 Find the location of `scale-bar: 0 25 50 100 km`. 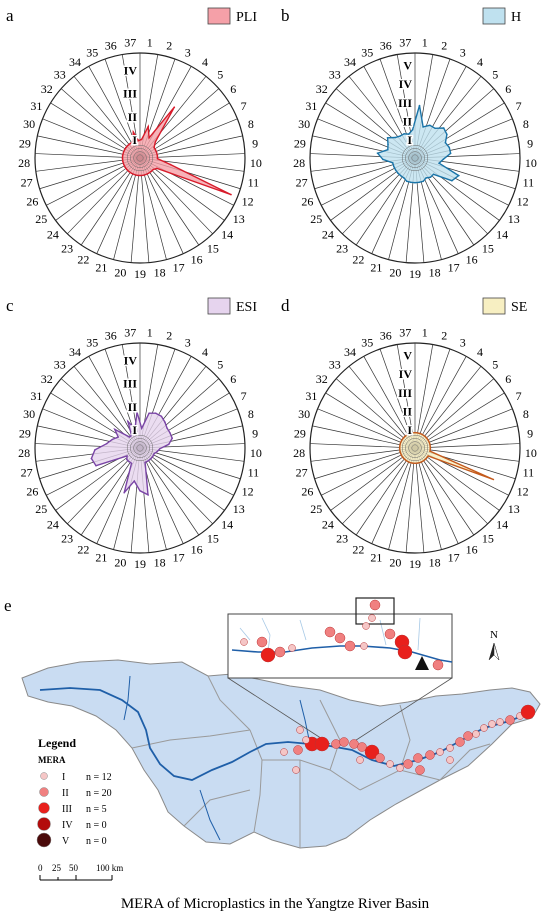

scale-bar: 0 25 50 100 km is located at coordinates (80, 872).